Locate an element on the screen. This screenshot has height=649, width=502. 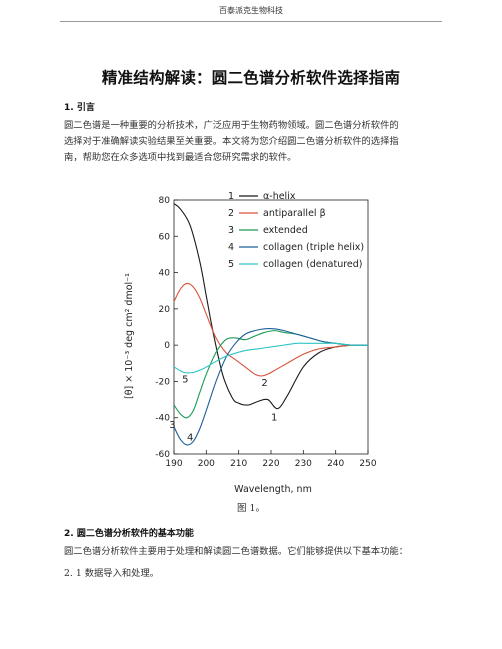
page-header: 百泰派克生物科技 is located at coordinates (251, 11).